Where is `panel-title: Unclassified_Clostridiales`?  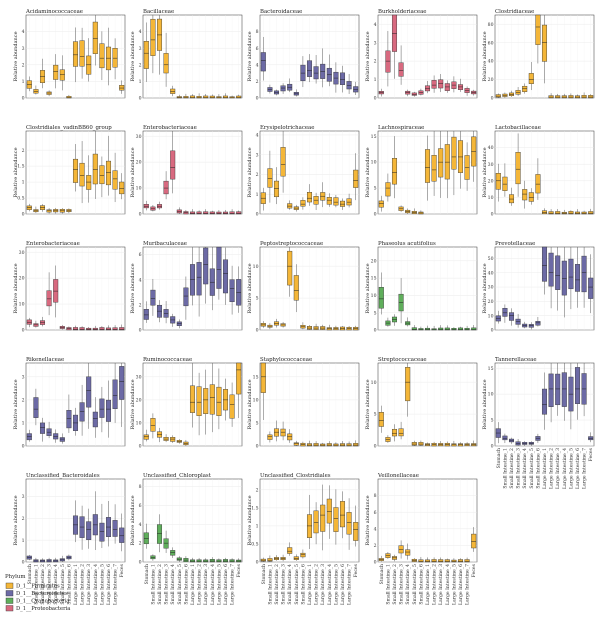
panel-title: Unclassified_Clostridiales is located at coordinates (295, 476).